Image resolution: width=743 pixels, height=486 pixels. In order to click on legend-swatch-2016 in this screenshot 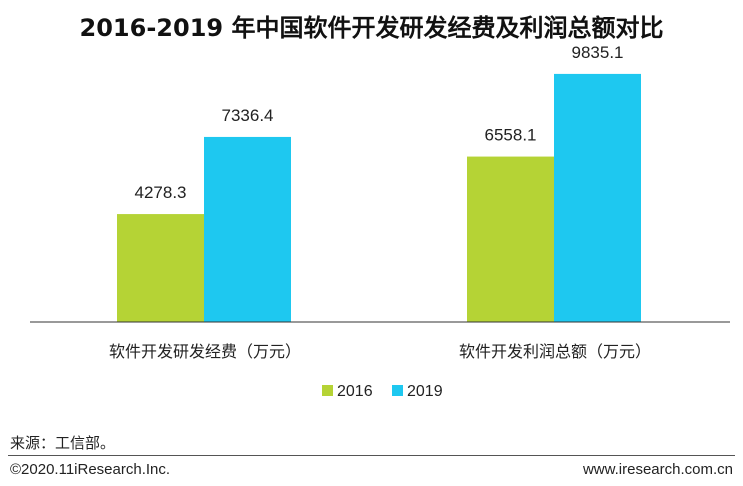, I will do `click(327, 390)`.